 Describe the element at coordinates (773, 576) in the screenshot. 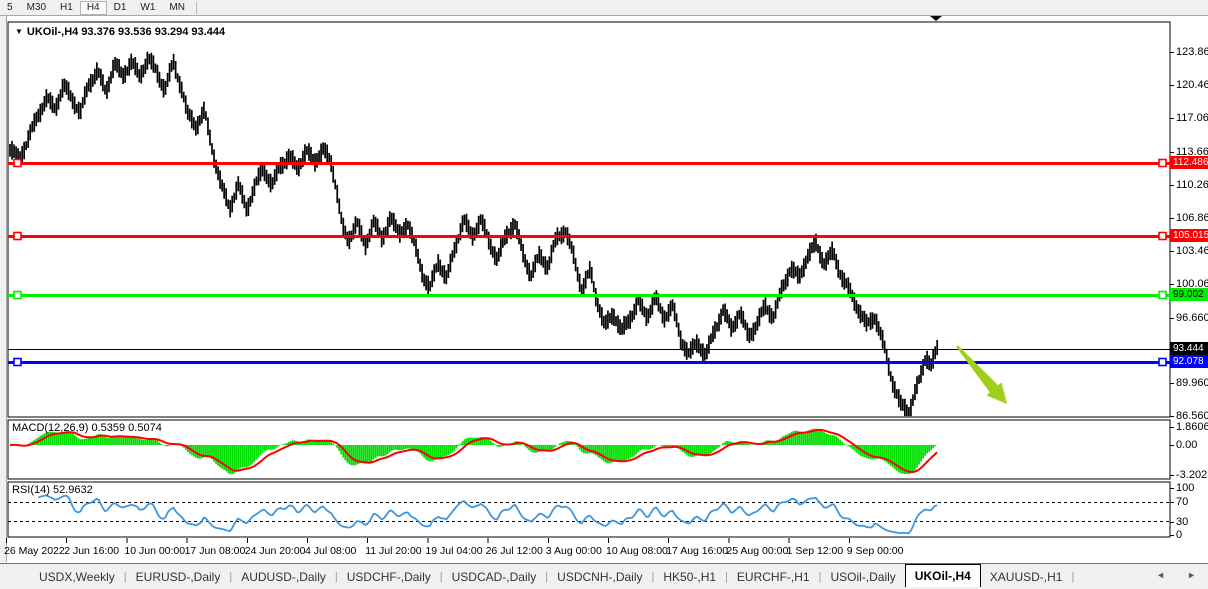

I see `chart-tab-eurchf-h1: EURCHF-,H1` at that location.